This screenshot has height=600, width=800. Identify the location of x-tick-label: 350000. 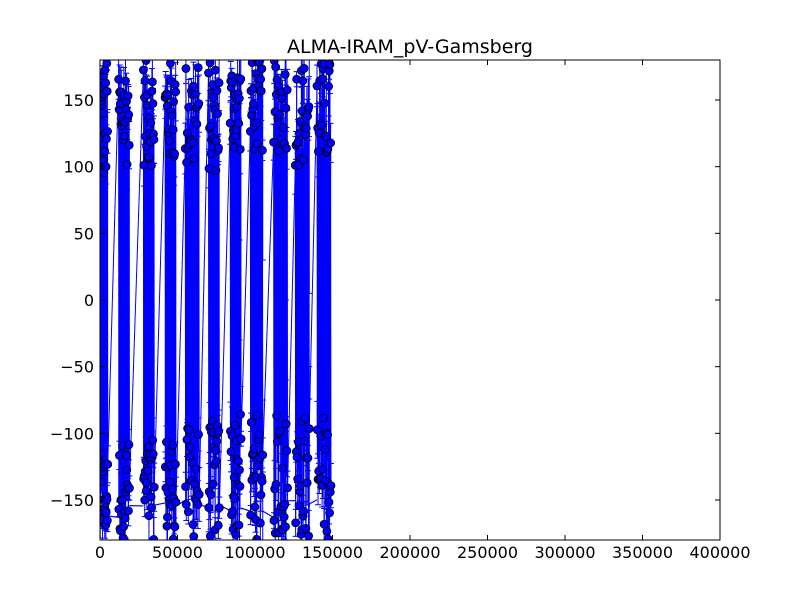
(642, 552).